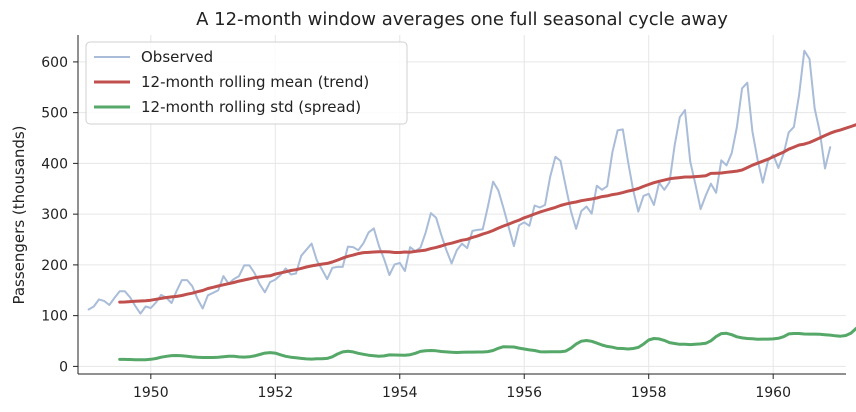  I want to click on x-tick-label: 1952, so click(275, 393).